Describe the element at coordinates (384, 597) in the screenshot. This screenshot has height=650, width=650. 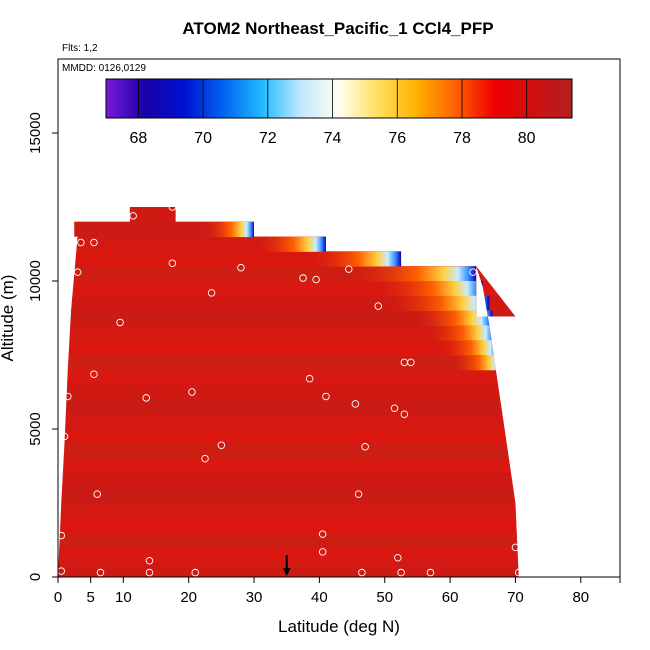
I see `x-tick-label: 50` at that location.